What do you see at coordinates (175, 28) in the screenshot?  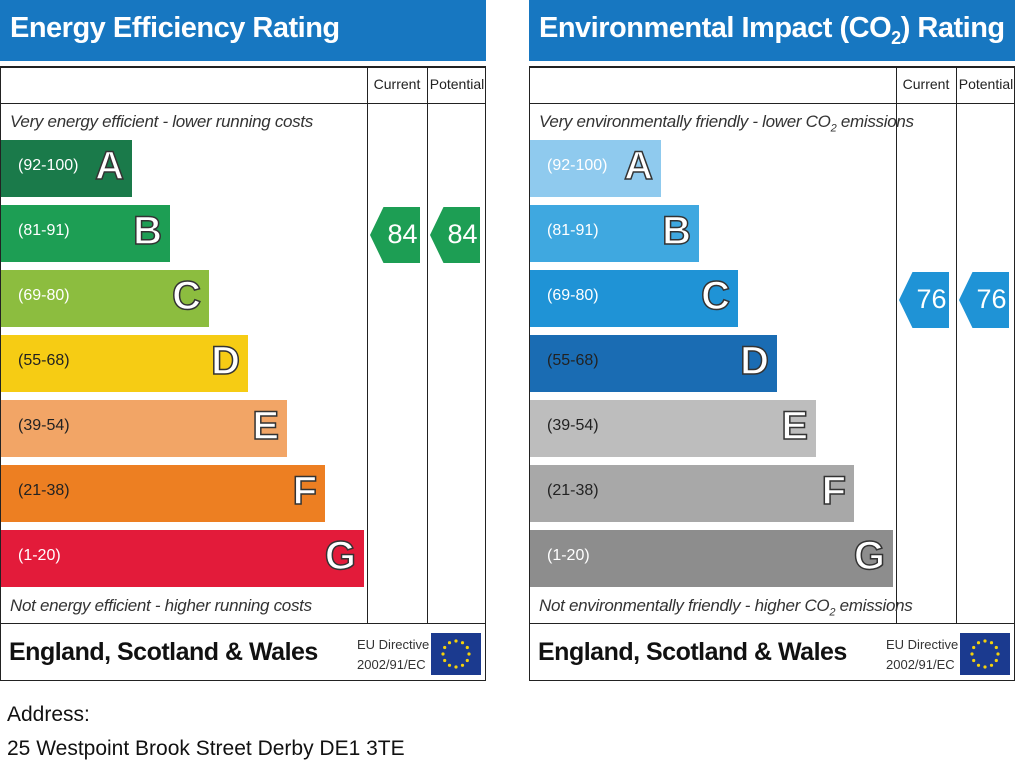 I see `energy-chart-title: Energy Efficiency Rating` at bounding box center [175, 28].